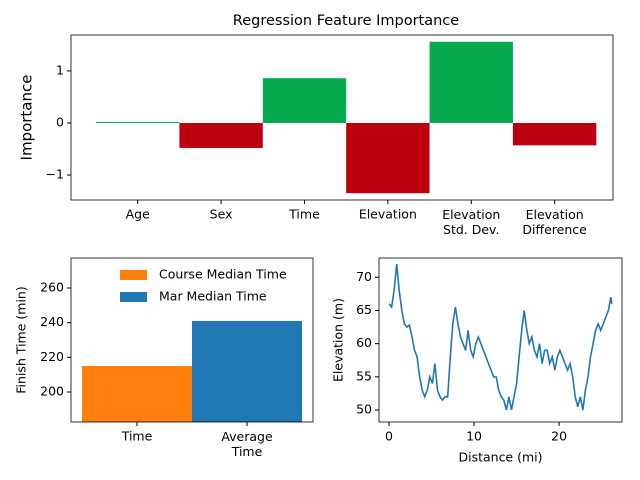 Image resolution: width=640 pixels, height=480 pixels. I want to click on y-tick-label: 260, so click(52, 286).